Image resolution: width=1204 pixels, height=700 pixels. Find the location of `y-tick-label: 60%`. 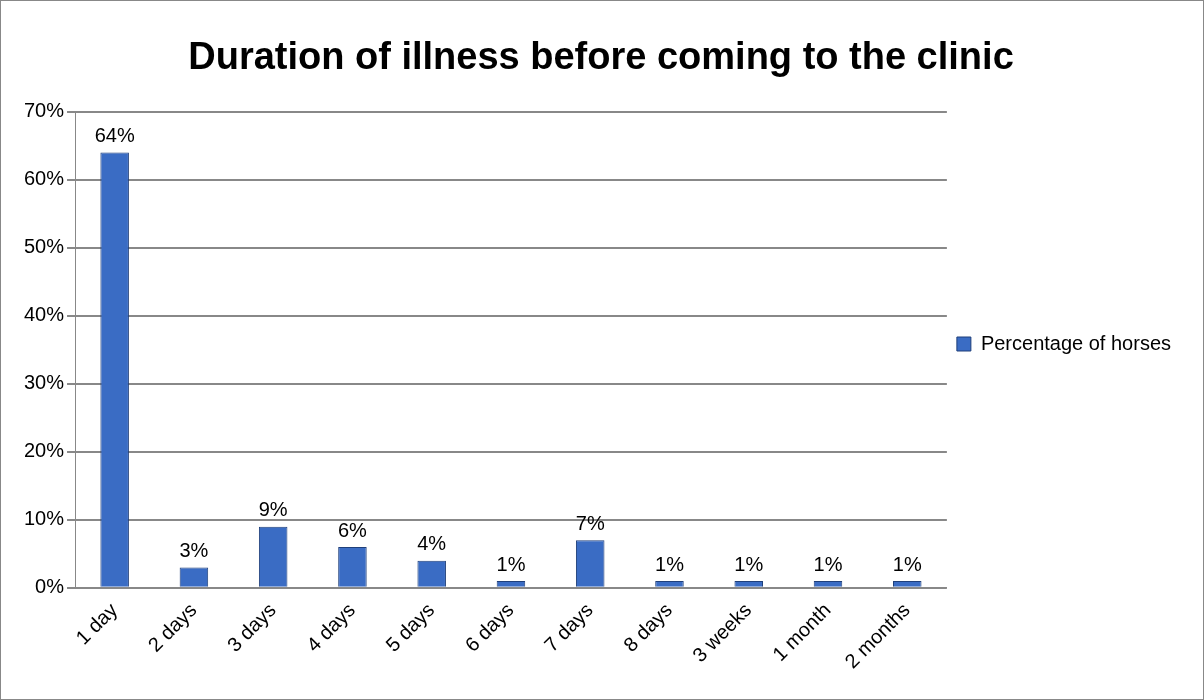

y-tick-label: 60% is located at coordinates (44, 178).